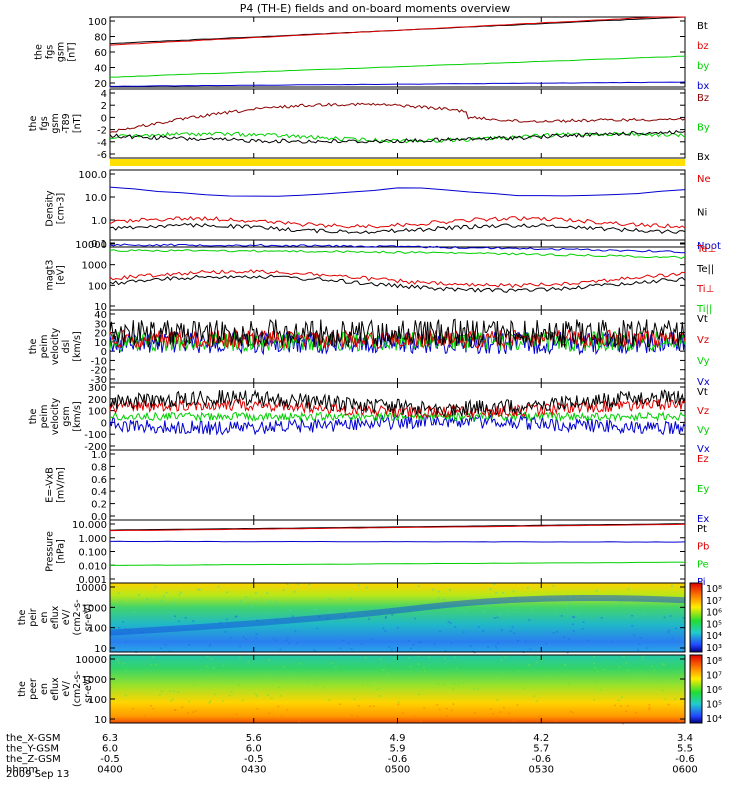  Describe the element at coordinates (91, 660) in the screenshot. I see `y-tick-label: 10000` at that location.